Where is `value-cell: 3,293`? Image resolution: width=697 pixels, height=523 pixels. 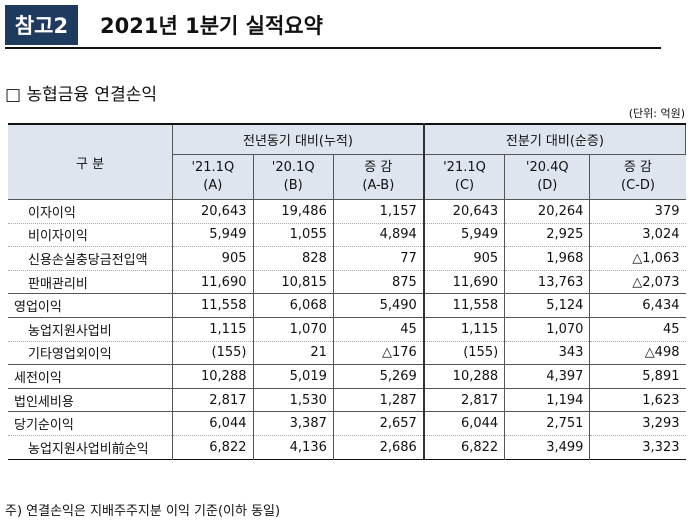 value-cell: 3,293 is located at coordinates (637, 423).